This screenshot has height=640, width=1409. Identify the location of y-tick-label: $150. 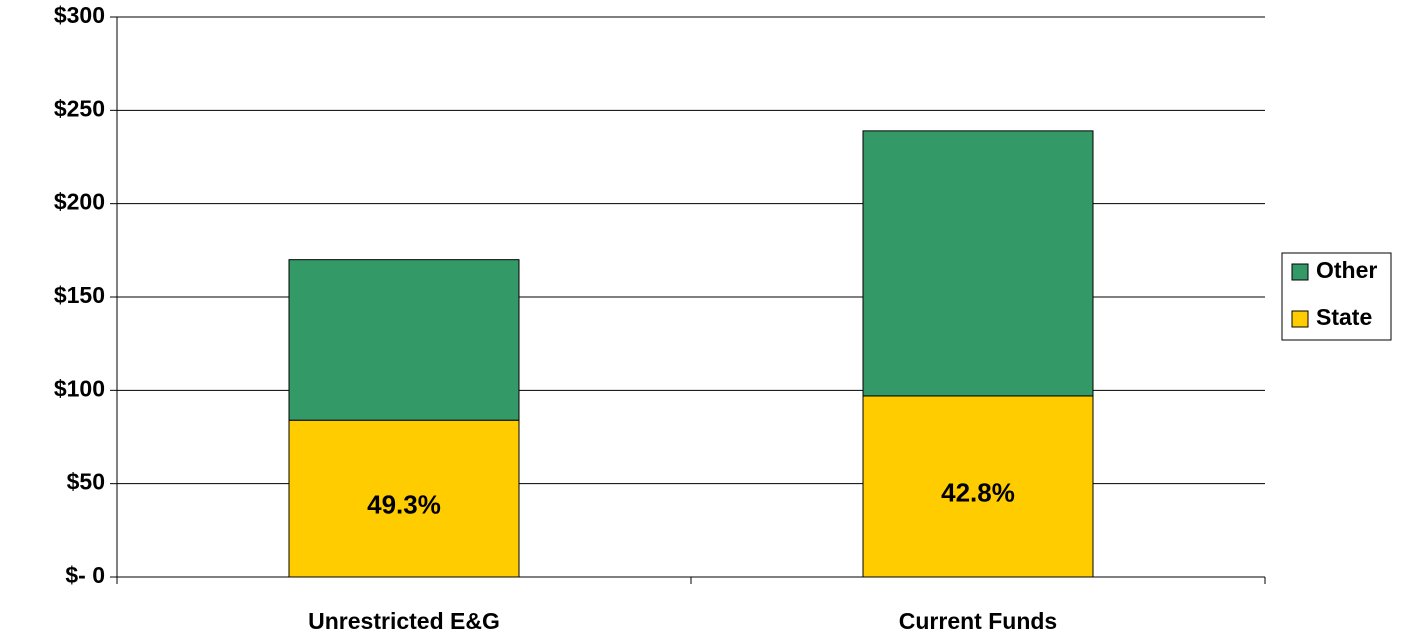
(79, 295).